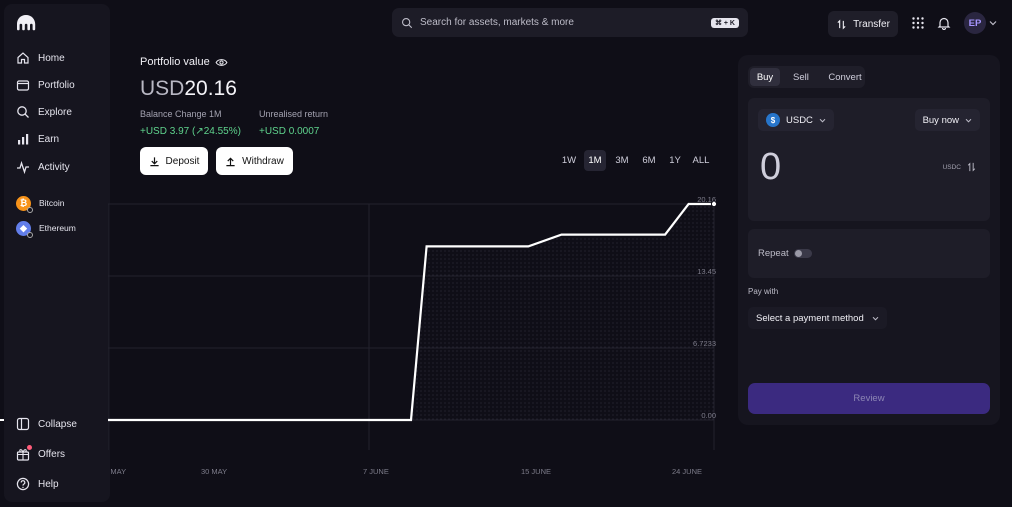  What do you see at coordinates (190, 131) in the screenshot?
I see `balance-change-value: +USD 3.97 (↗24.55%)` at bounding box center [190, 131].